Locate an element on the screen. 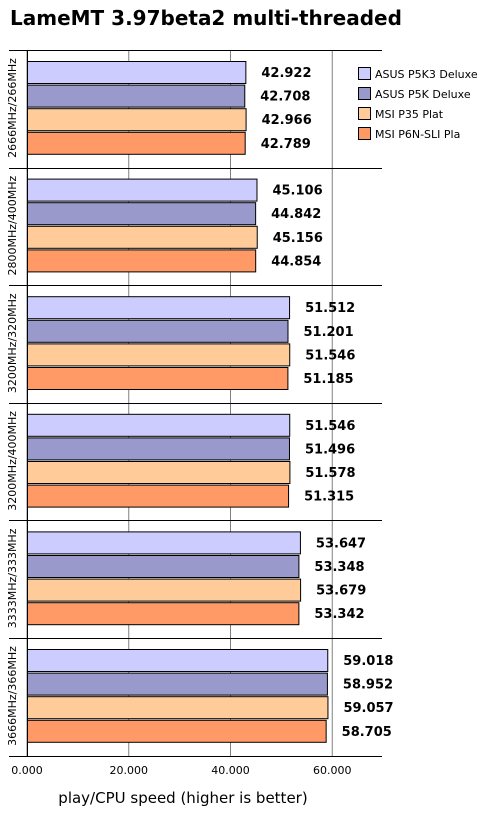  x-tick-label: 0.000 is located at coordinates (27, 770).